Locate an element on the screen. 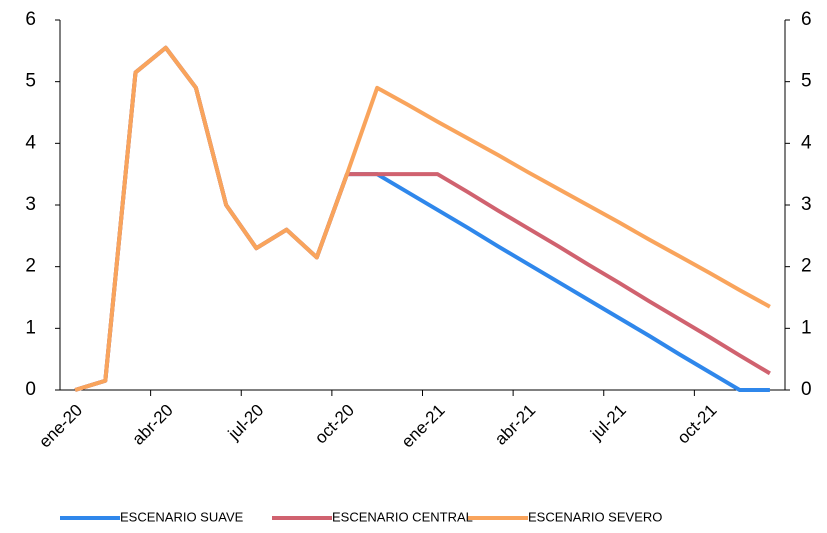 This screenshot has width=827, height=533. x-tick-label: abr-20 is located at coordinates (153, 425).